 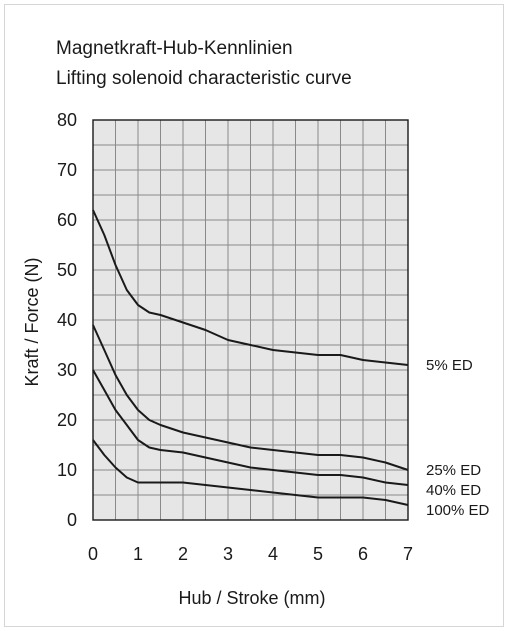 I want to click on series-label-0: 5% ED, so click(x=449, y=365).